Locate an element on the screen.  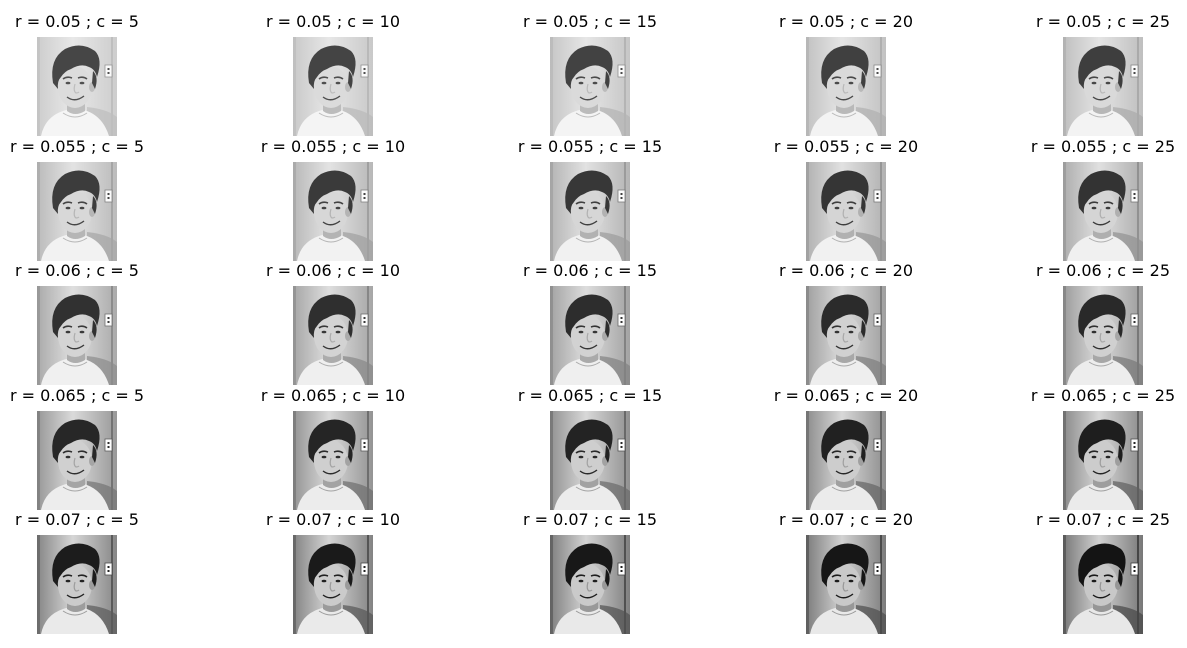
panel-title: r = 0.06 ; c = 15 is located at coordinates (590, 270).